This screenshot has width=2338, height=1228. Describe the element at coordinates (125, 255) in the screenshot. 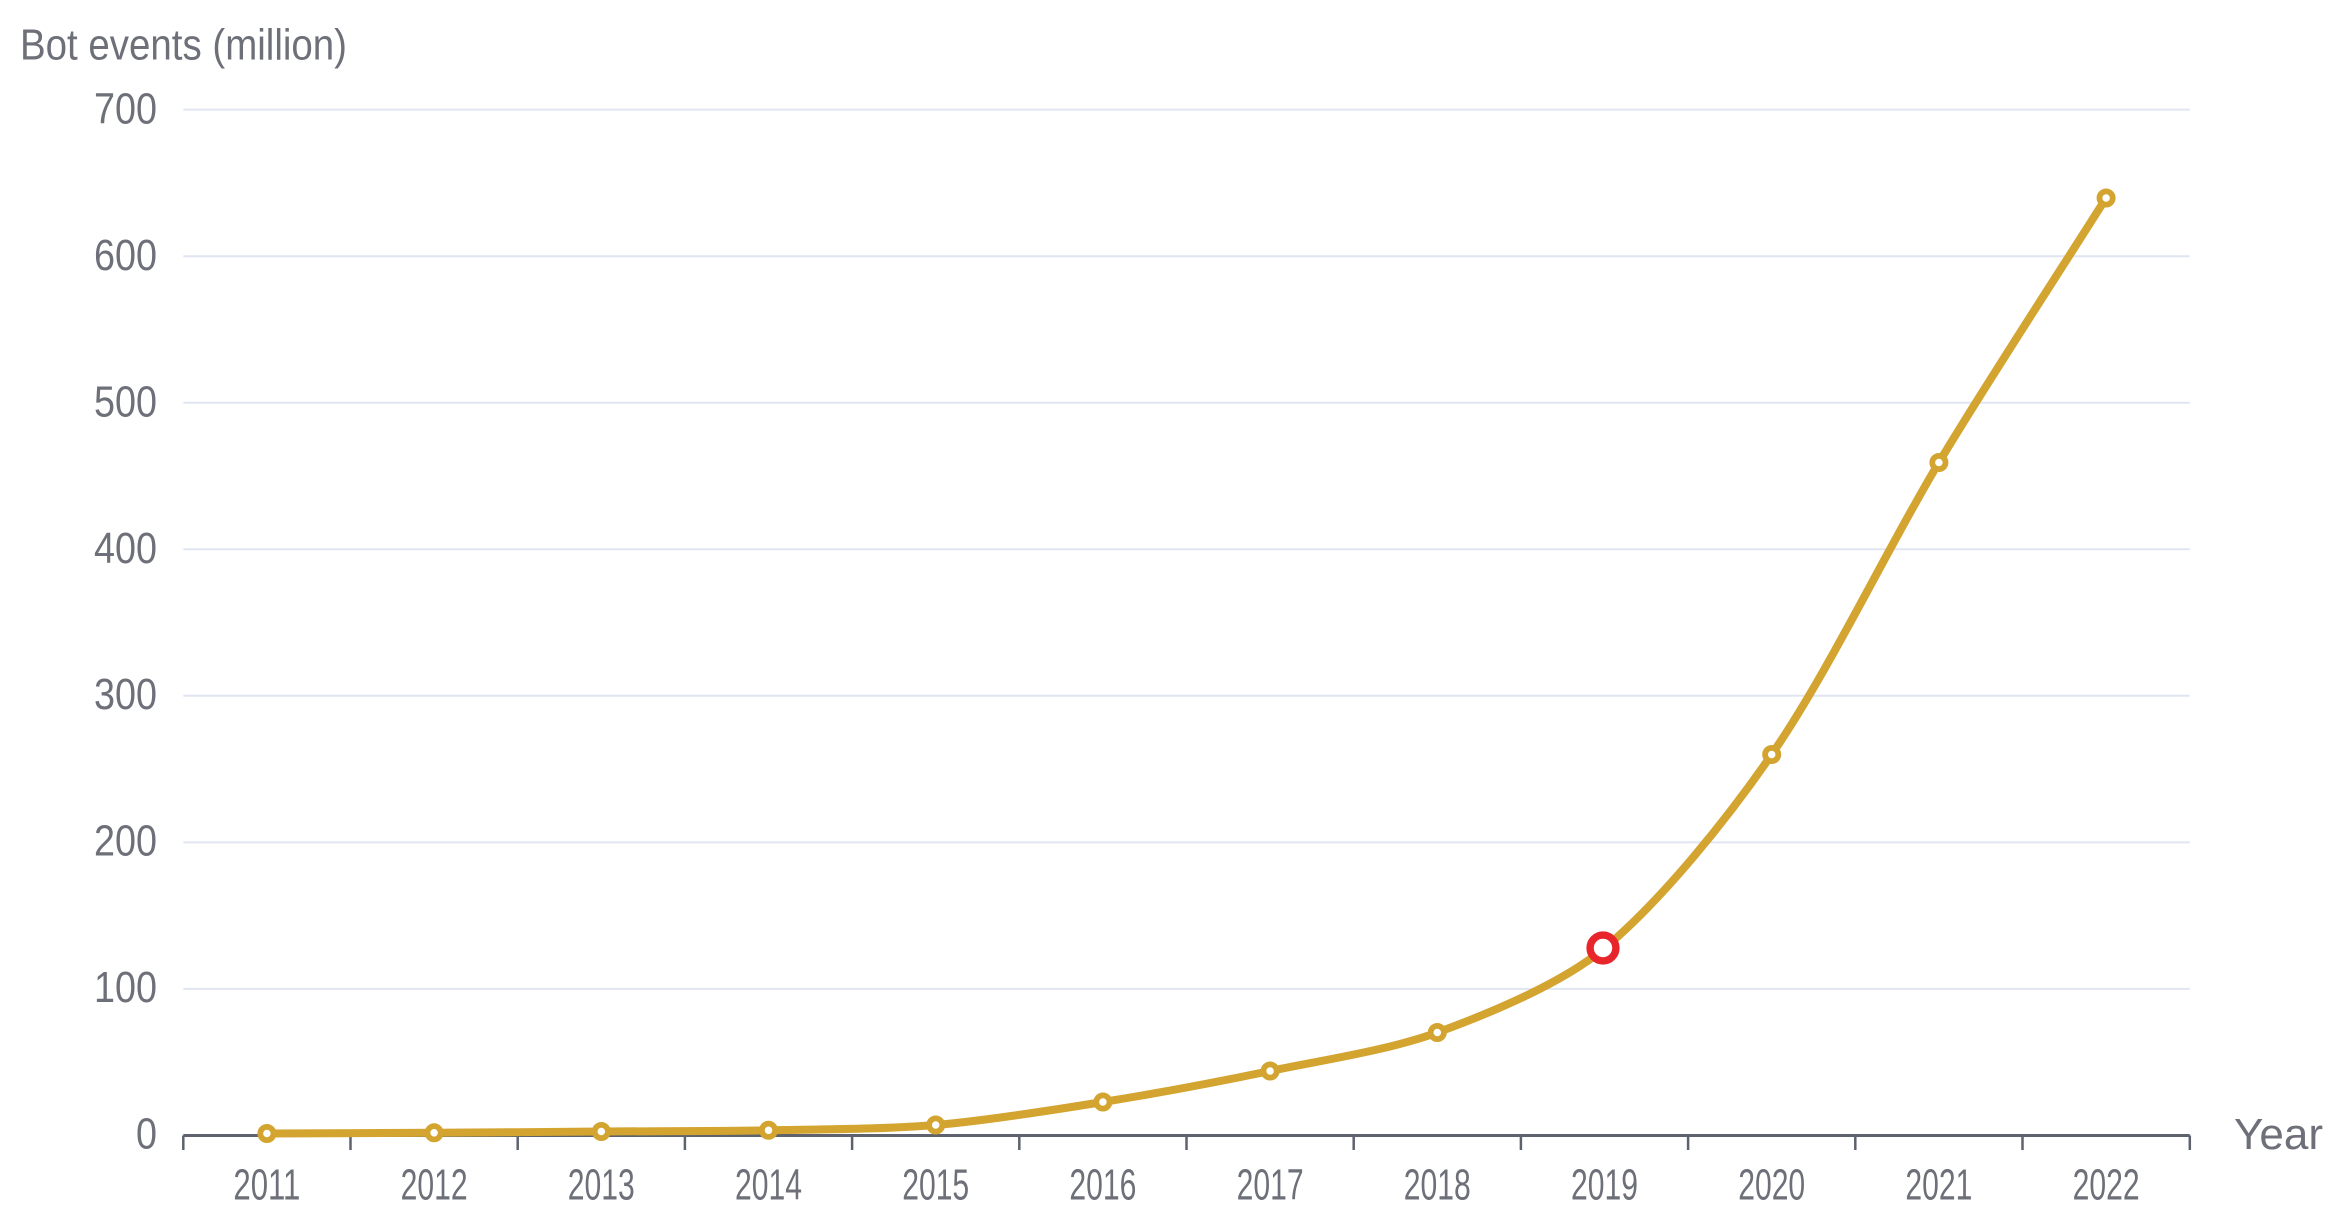

I see `svg-text: 600` at that location.